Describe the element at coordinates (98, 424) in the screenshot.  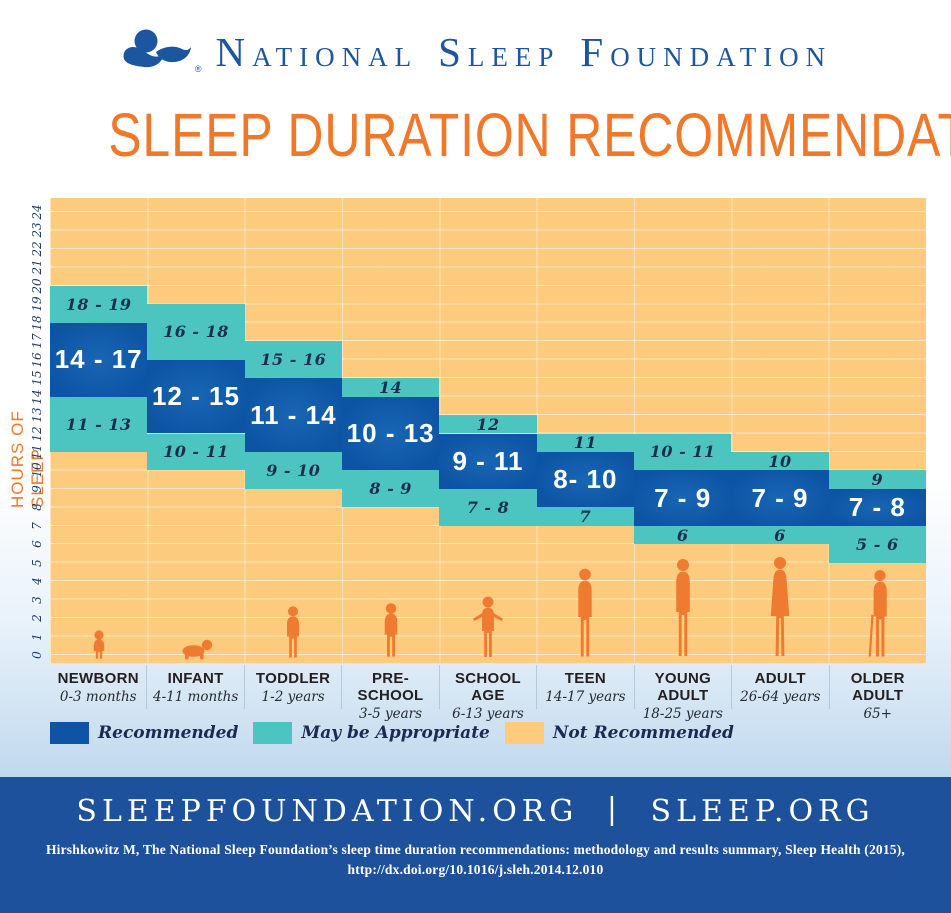
I see `band-value: 11 - 13` at that location.